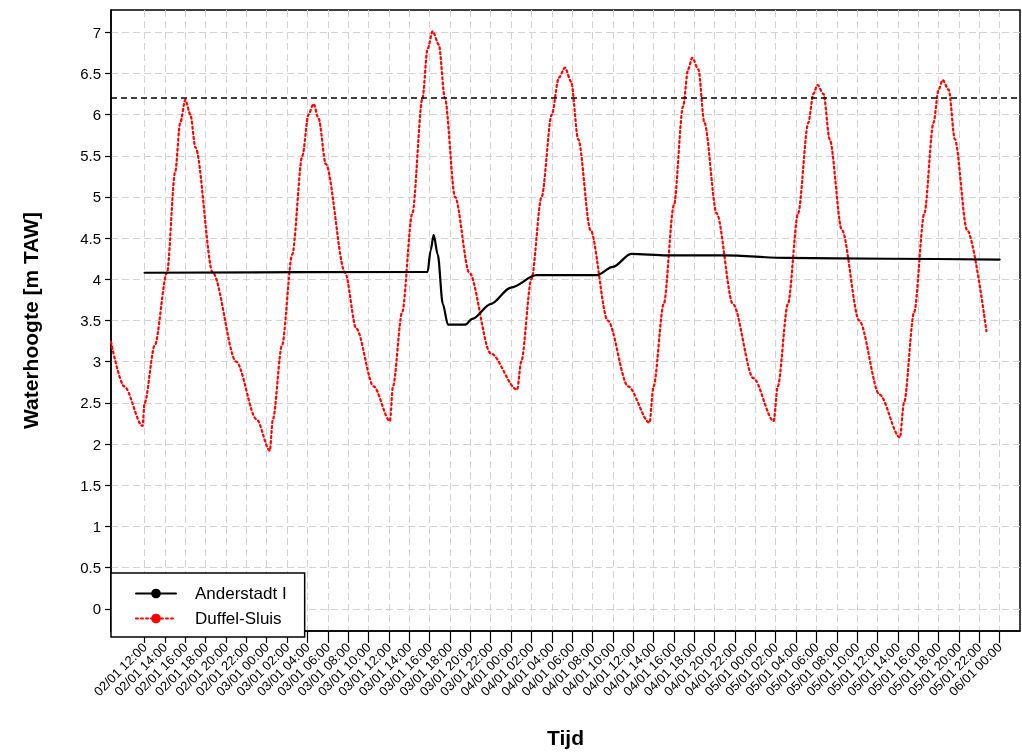 Image resolution: width=1022 pixels, height=753 pixels. What do you see at coordinates (96, 32) in the screenshot?
I see `y-tick-label: 7` at bounding box center [96, 32].